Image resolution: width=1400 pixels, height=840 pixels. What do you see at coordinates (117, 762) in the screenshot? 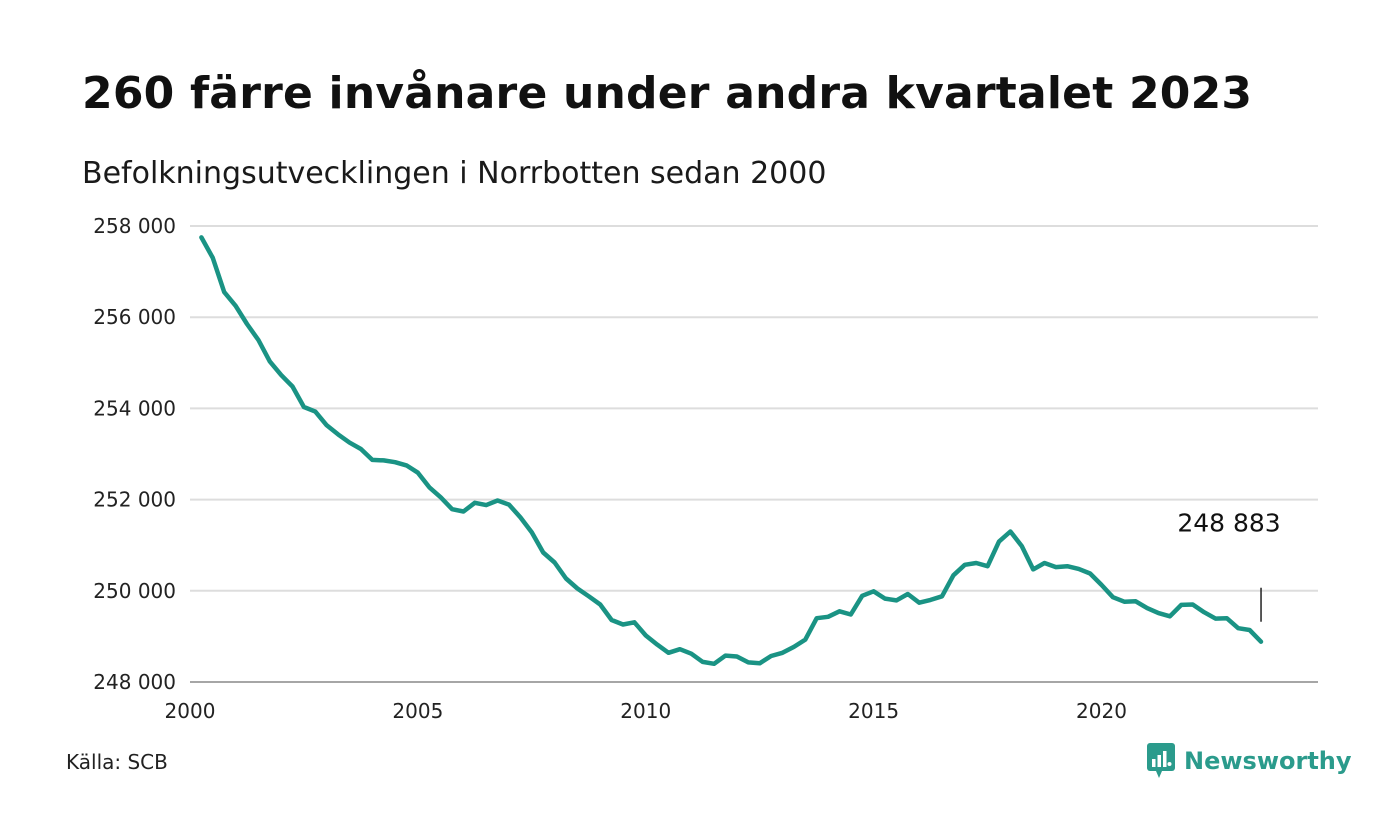
I see `source-note: Källa: SCB` at bounding box center [117, 762].